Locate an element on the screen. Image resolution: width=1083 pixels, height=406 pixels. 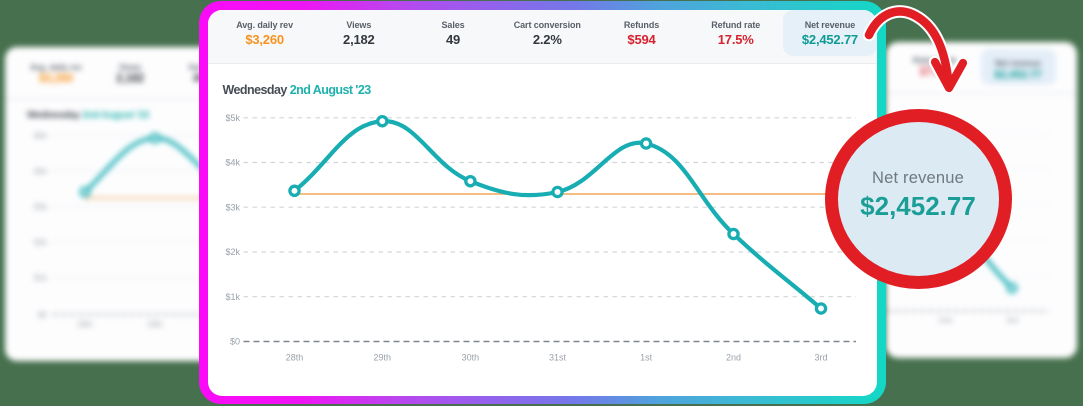
svg-text: 30th is located at coordinates (470, 357).